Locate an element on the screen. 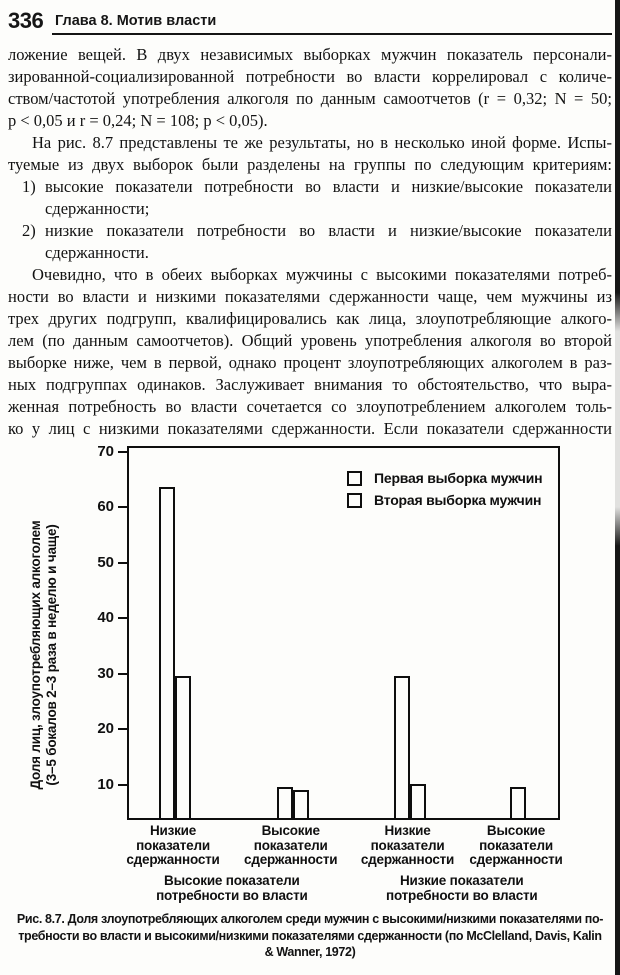 This screenshot has width=620, height=975. bar-group2-series2 is located at coordinates (300, 803).